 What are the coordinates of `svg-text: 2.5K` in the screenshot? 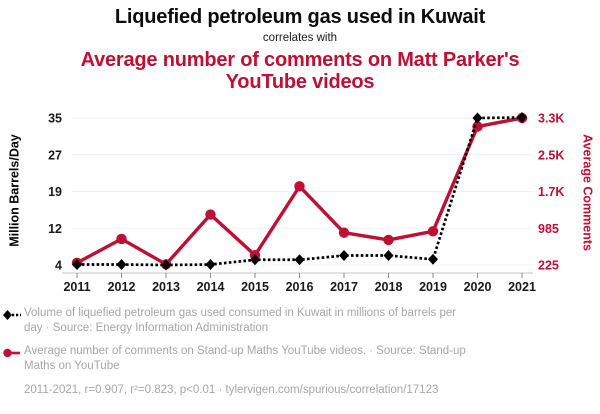 It's located at (551, 155).